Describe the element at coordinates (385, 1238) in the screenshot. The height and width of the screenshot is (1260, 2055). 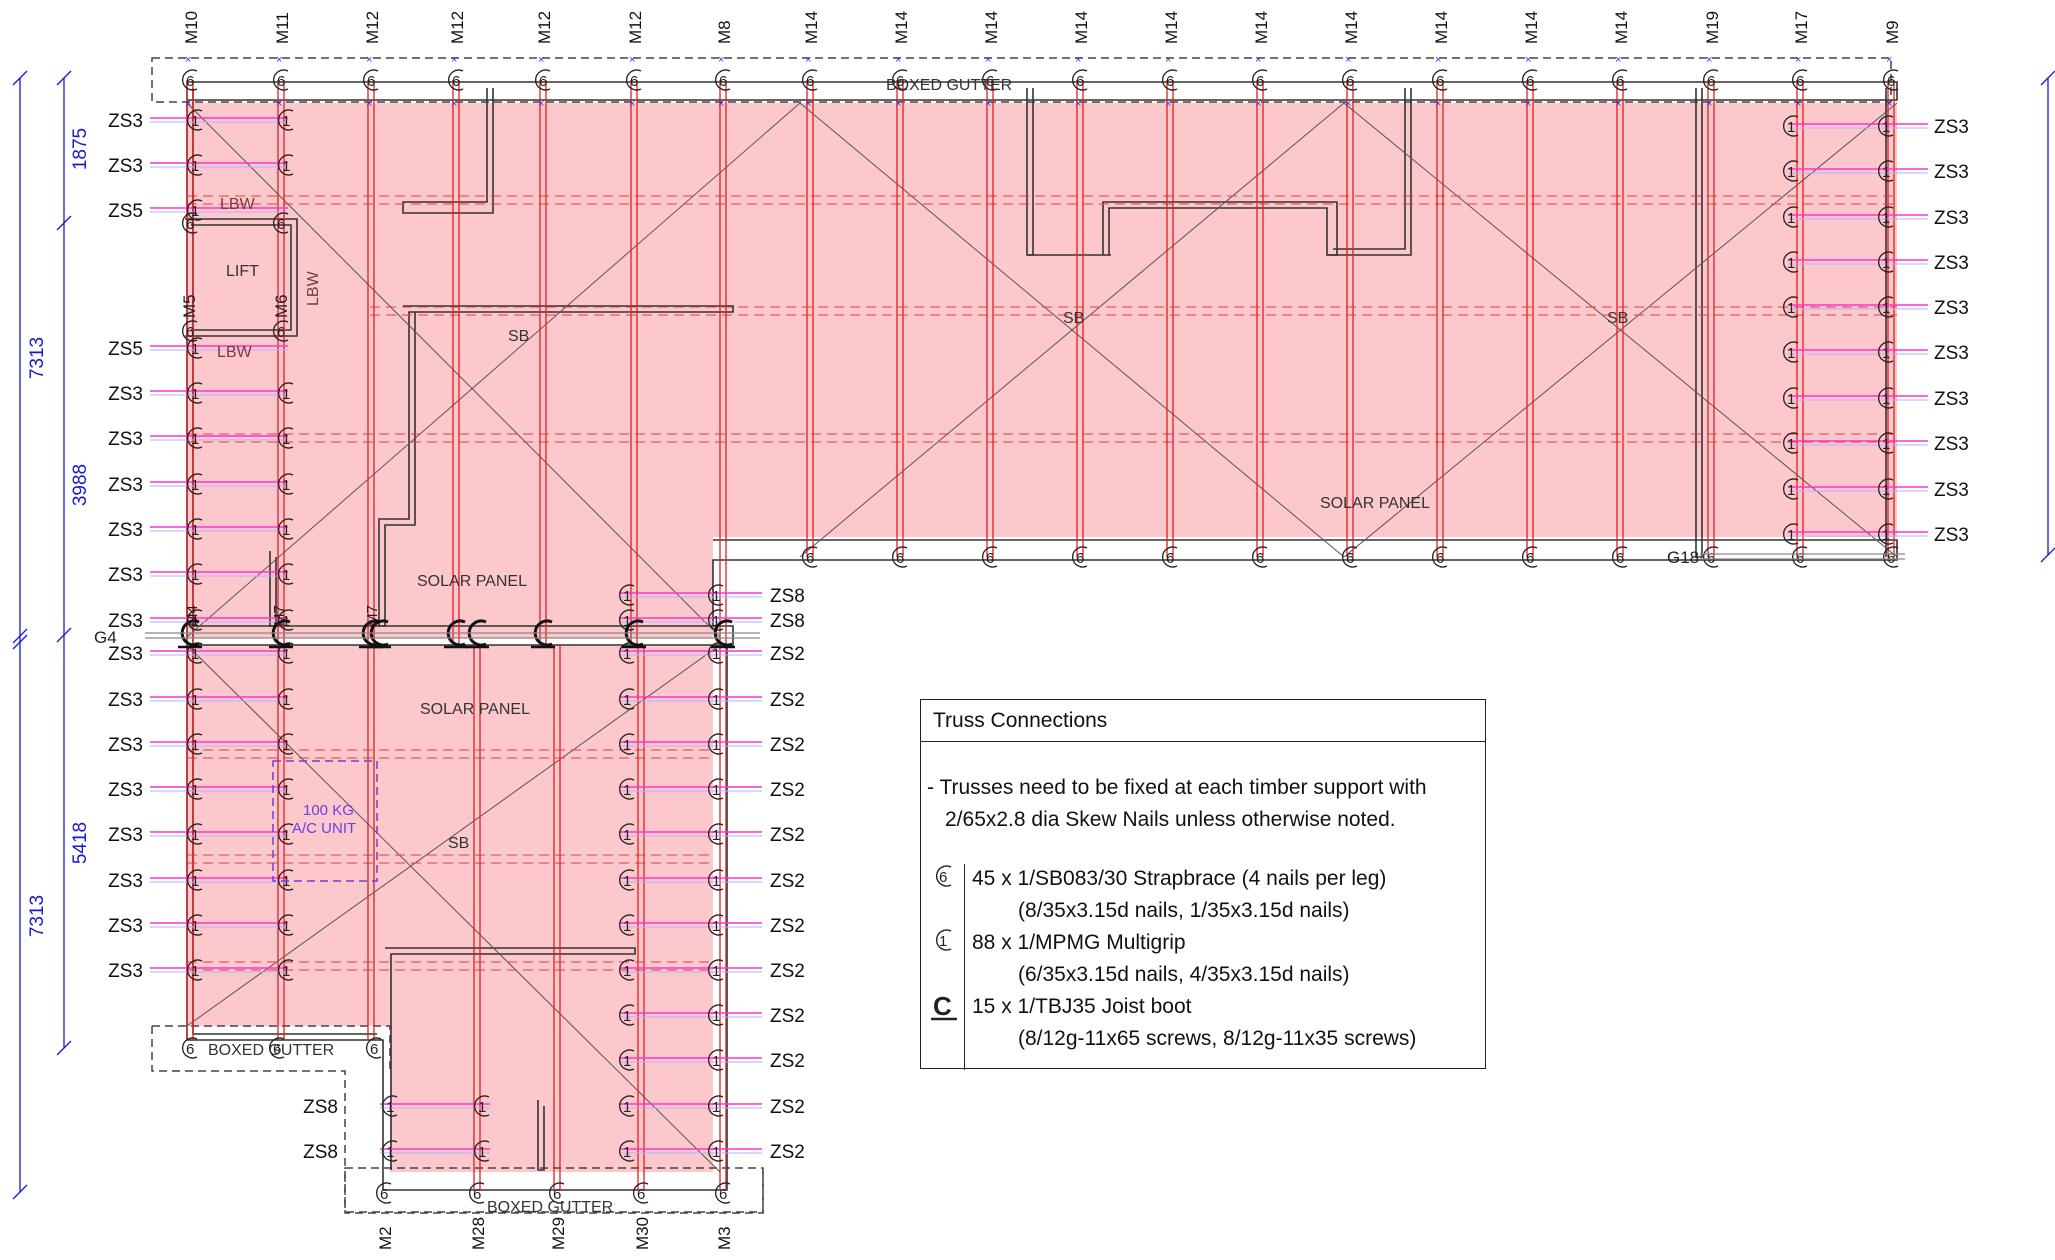
I see `bottom-grid-label: M2` at that location.